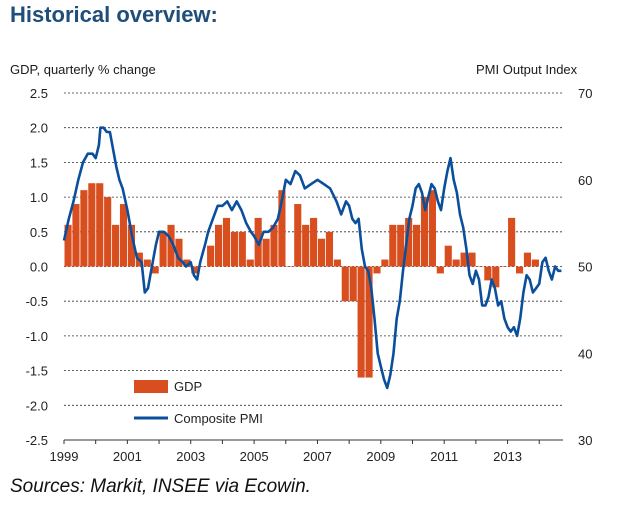  I want to click on y-left-tick-label: 2.5, so click(39, 93).